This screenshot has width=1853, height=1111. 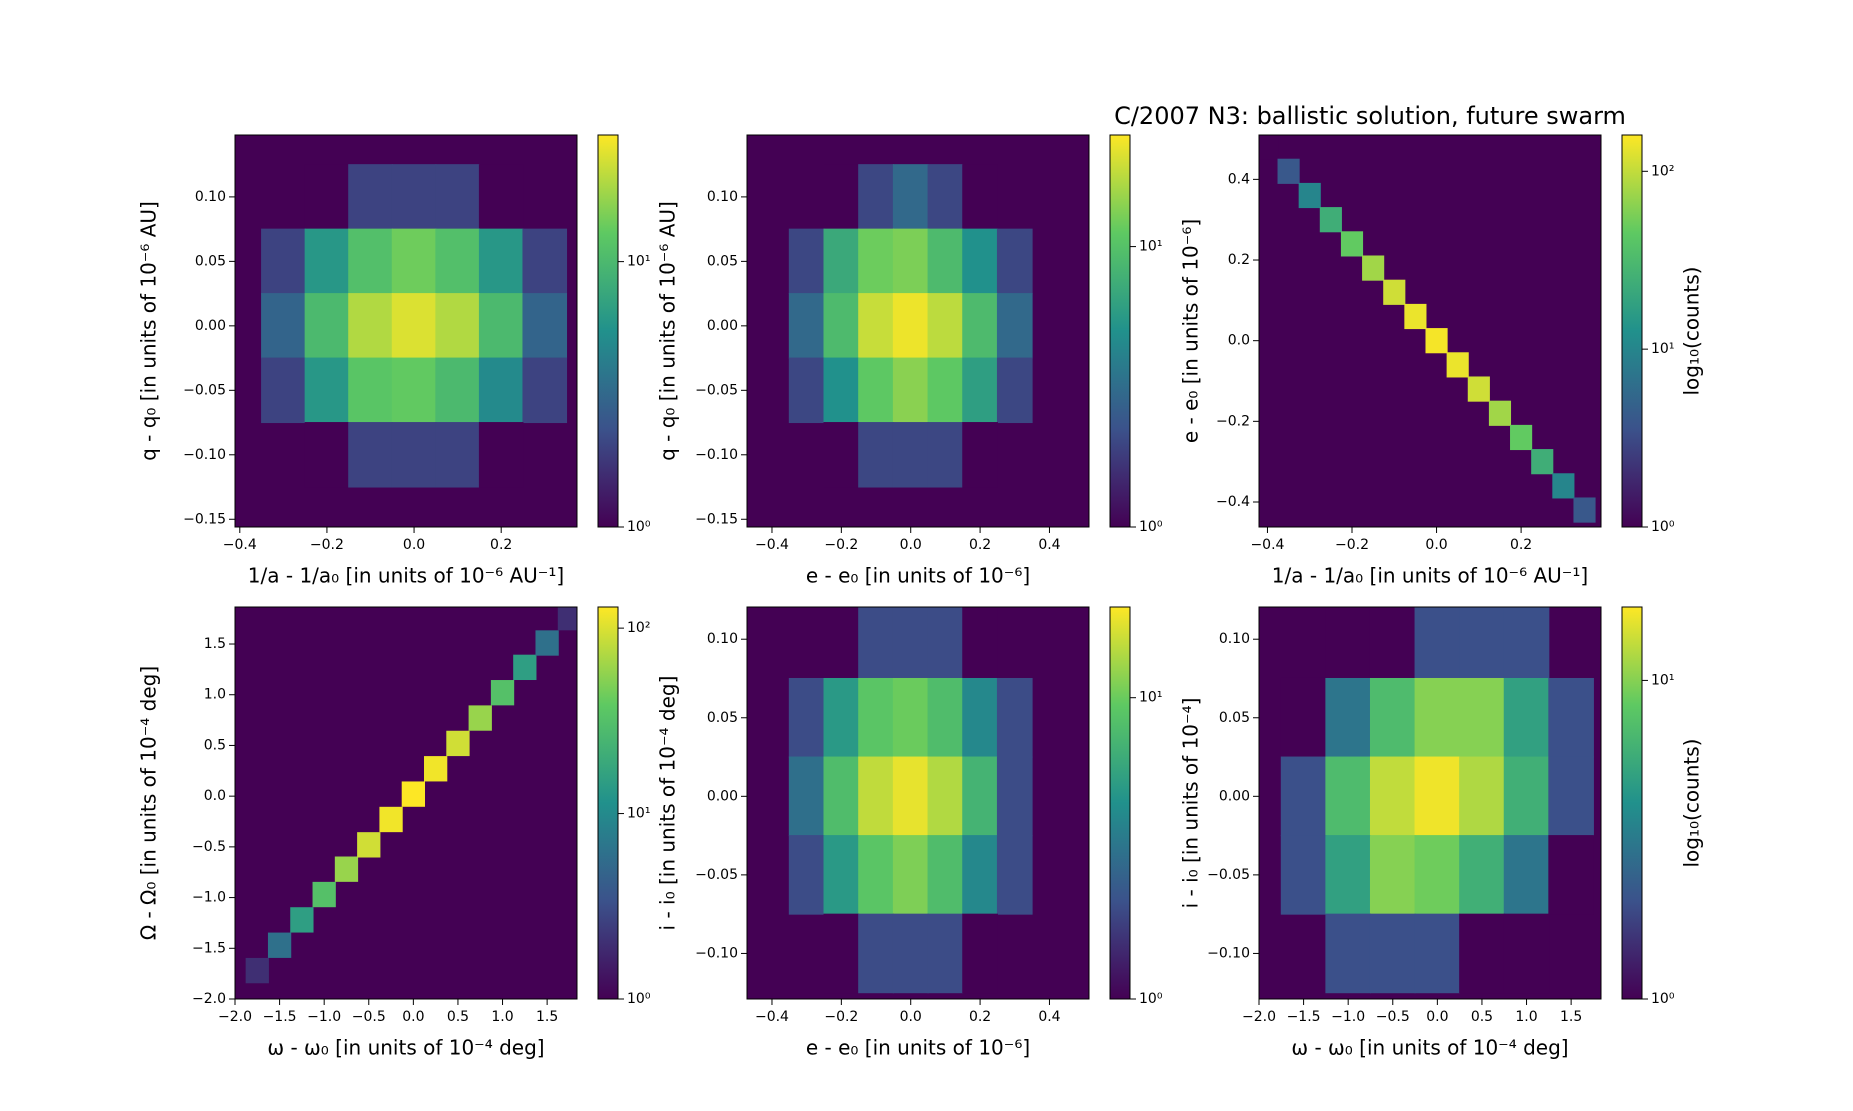 What do you see at coordinates (668, 331) in the screenshot?
I see `y-axis-label: q - q₀ [in units of 10⁻⁶ AU]` at bounding box center [668, 331].